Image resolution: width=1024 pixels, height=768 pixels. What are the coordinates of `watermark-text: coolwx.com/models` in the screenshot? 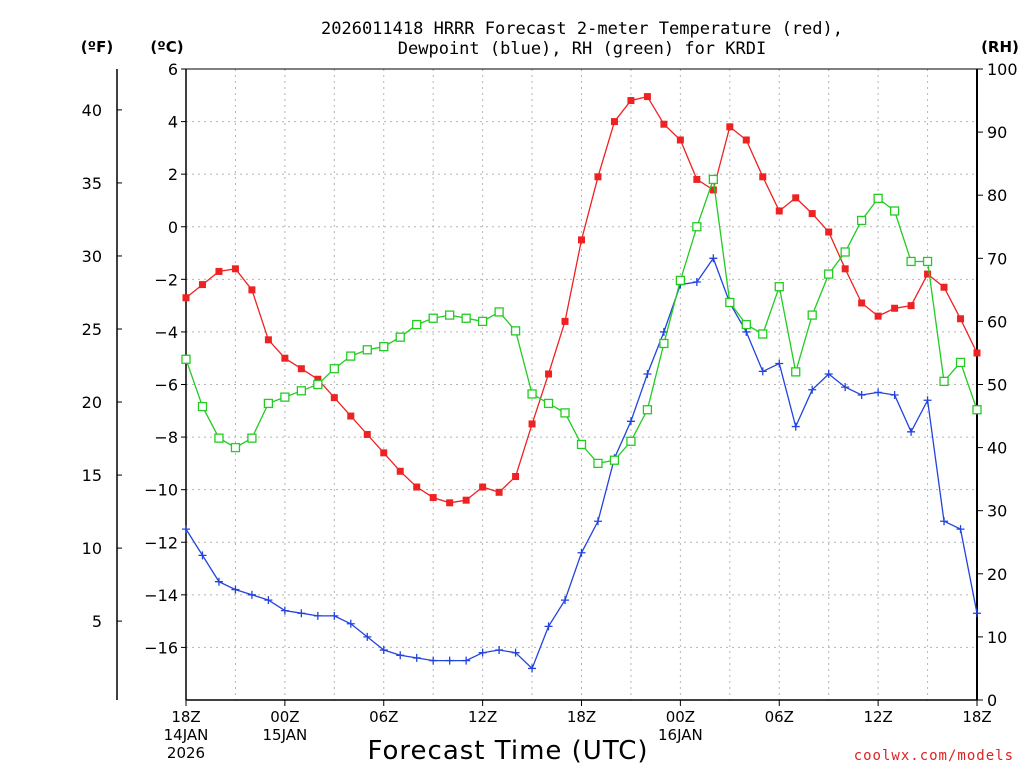 It's located at (934, 756).